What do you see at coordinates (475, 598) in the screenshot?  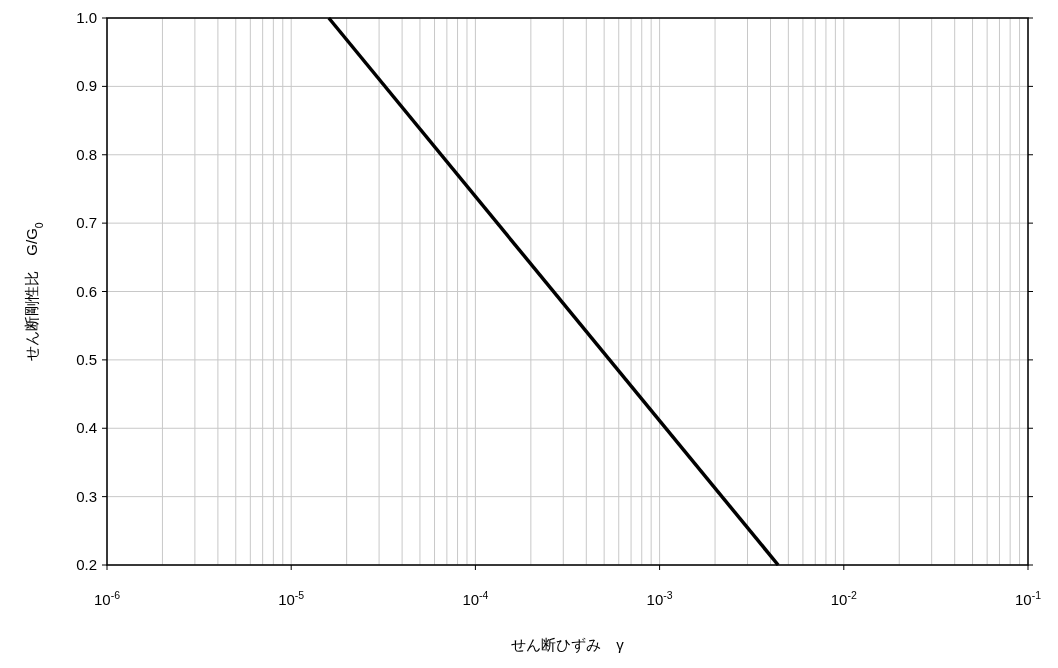 I see `x-tick-label: 10$^{-4}$` at bounding box center [475, 598].